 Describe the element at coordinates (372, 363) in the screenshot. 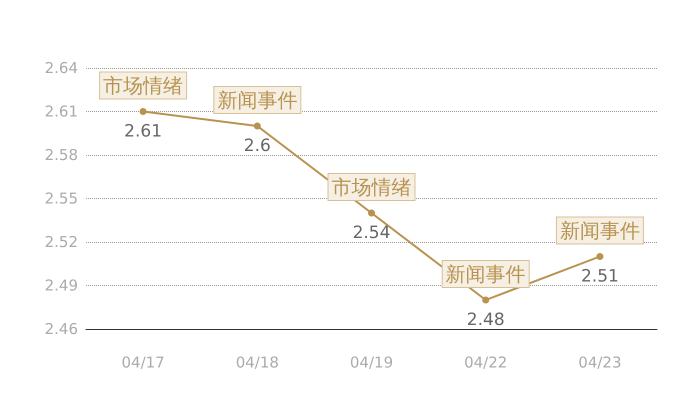

I see `x-tick-label: 04/19` at that location.